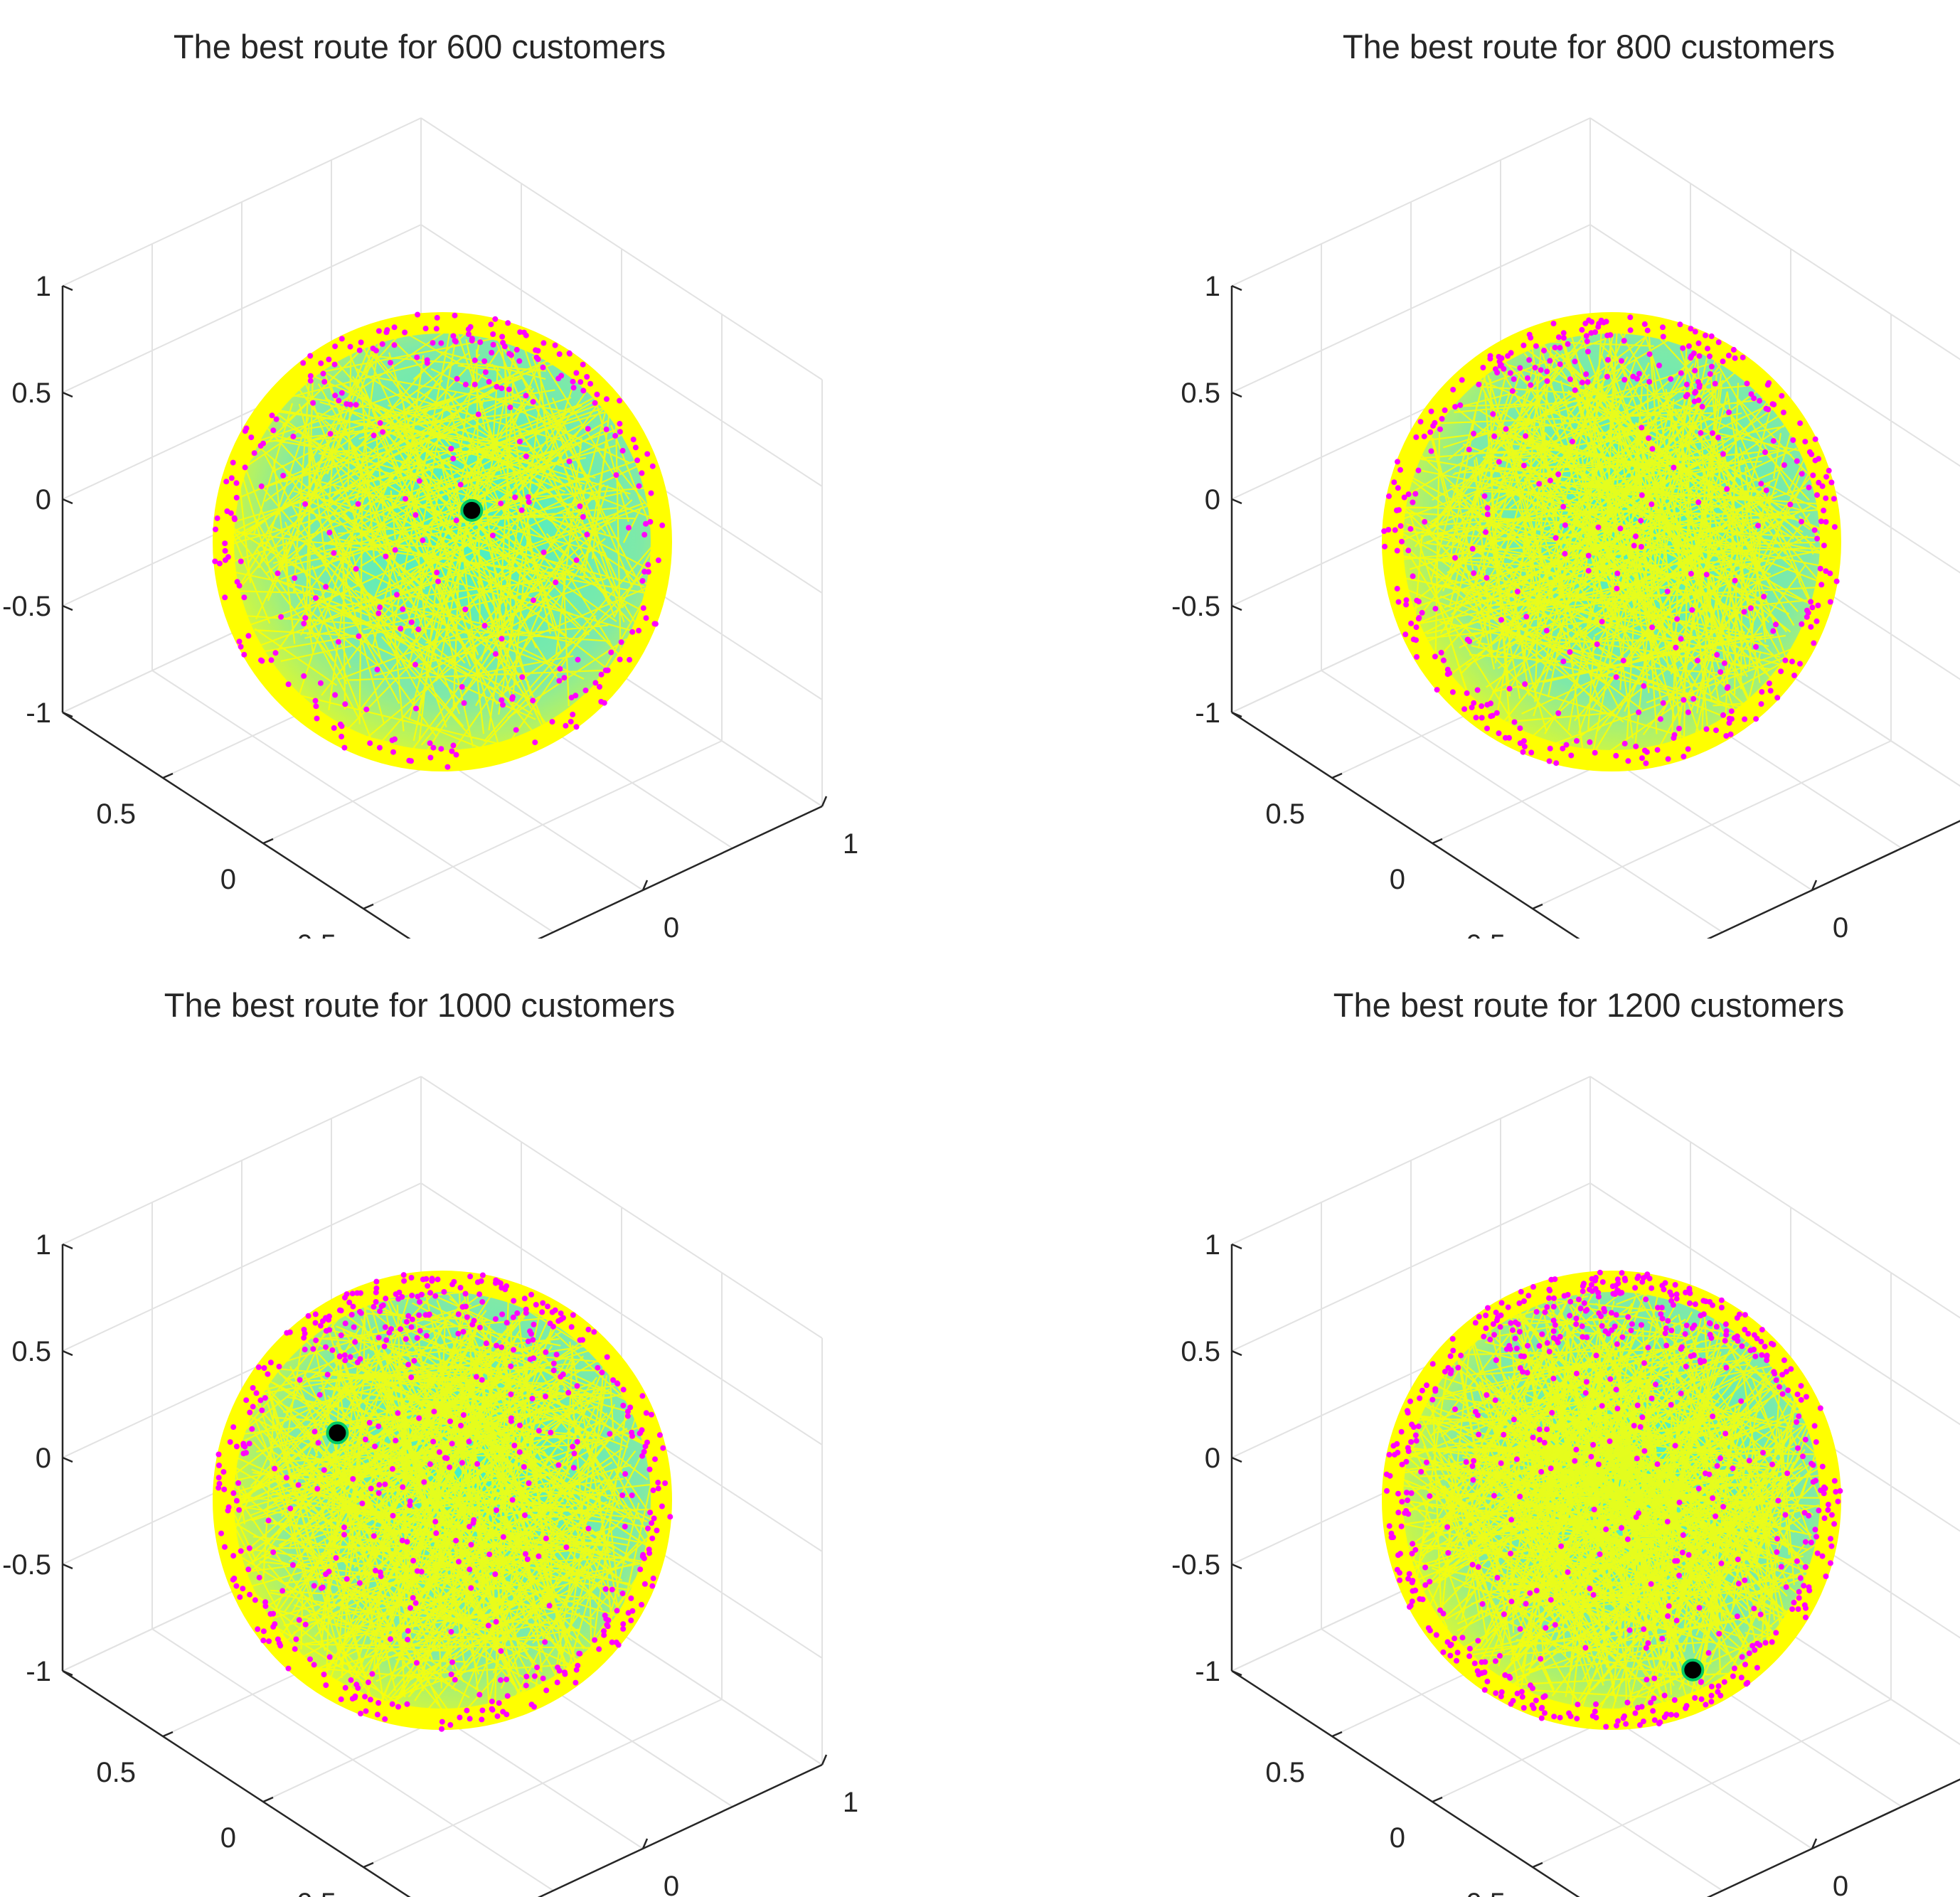  Describe the element at coordinates (1611, 1500) in the screenshot. I see `route-rim` at that location.